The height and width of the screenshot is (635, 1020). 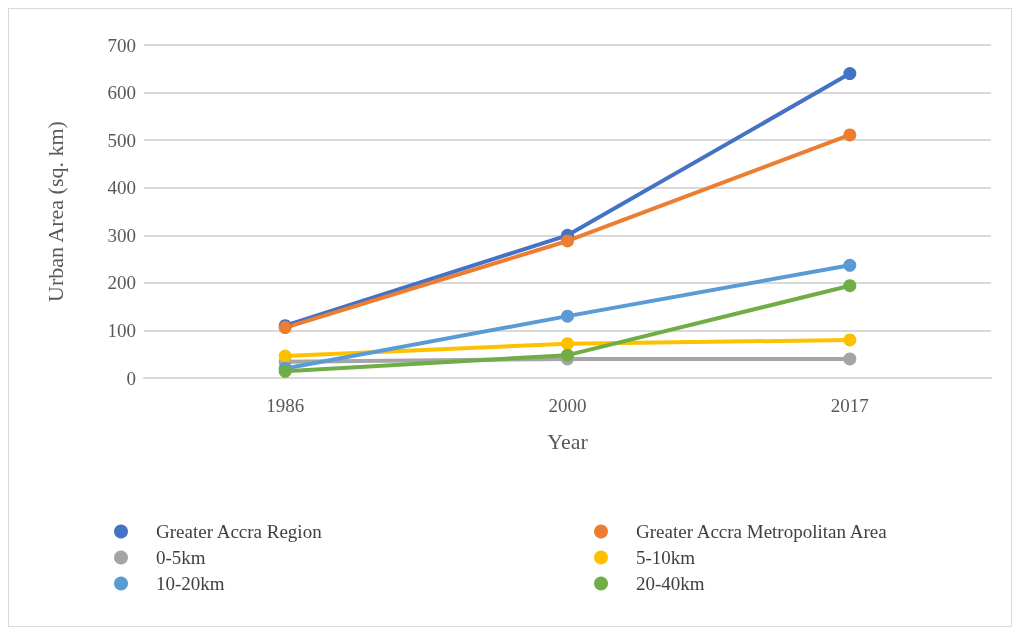 What do you see at coordinates (55, 211) in the screenshot?
I see `y-axis-title: Urban Area (sq. km)` at bounding box center [55, 211].